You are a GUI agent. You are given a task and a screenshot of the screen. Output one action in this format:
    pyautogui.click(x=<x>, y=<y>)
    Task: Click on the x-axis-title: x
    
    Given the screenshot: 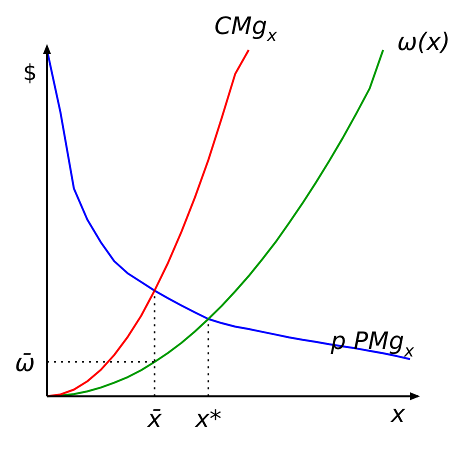 What is the action you would take?
    pyautogui.click(x=398, y=414)
    